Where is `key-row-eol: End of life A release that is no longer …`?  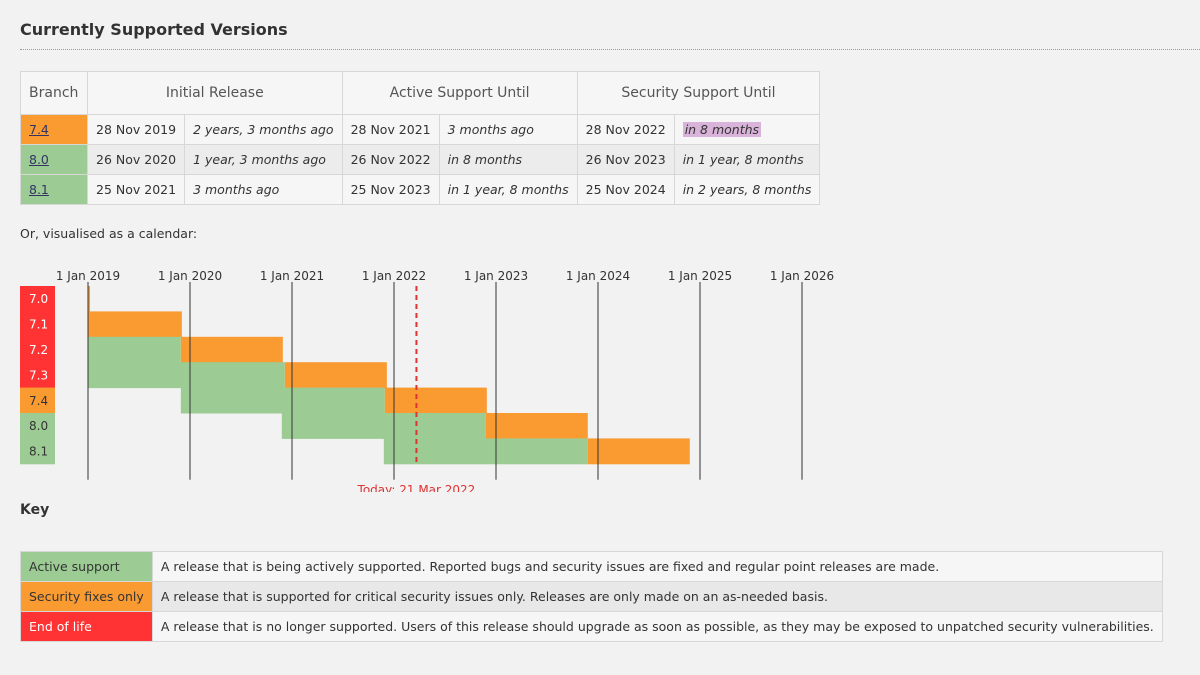 key-row-eol: End of life A release that is no longer … is located at coordinates (591, 626).